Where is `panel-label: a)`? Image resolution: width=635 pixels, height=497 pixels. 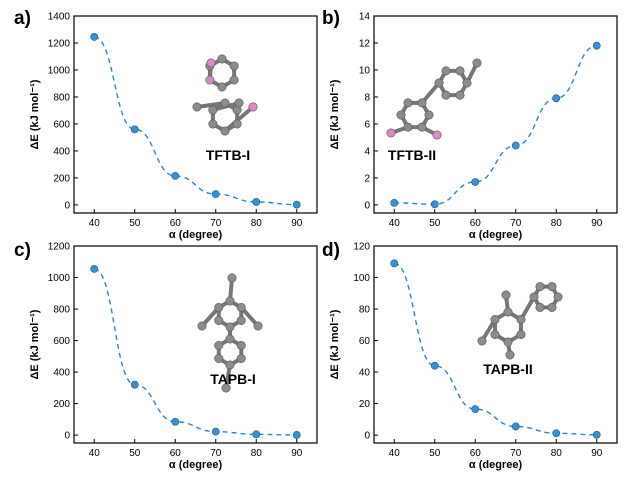
panel-label: a) is located at coordinates (22, 18).